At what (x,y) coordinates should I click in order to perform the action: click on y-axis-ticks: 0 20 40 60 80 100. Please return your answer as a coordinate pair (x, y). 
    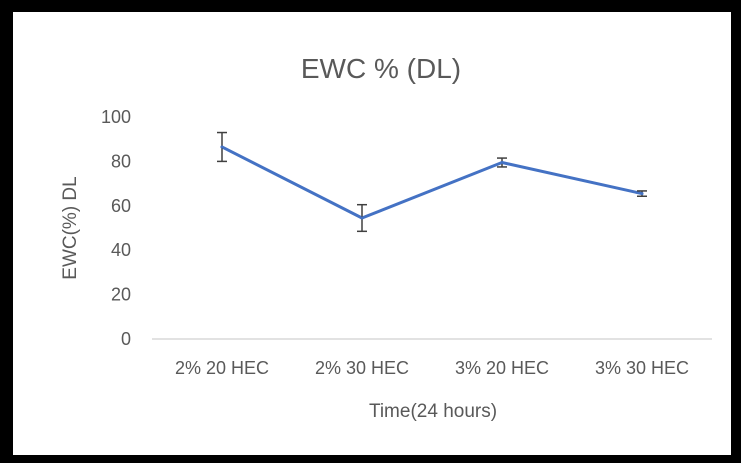
    Looking at the image, I should click on (116, 228).